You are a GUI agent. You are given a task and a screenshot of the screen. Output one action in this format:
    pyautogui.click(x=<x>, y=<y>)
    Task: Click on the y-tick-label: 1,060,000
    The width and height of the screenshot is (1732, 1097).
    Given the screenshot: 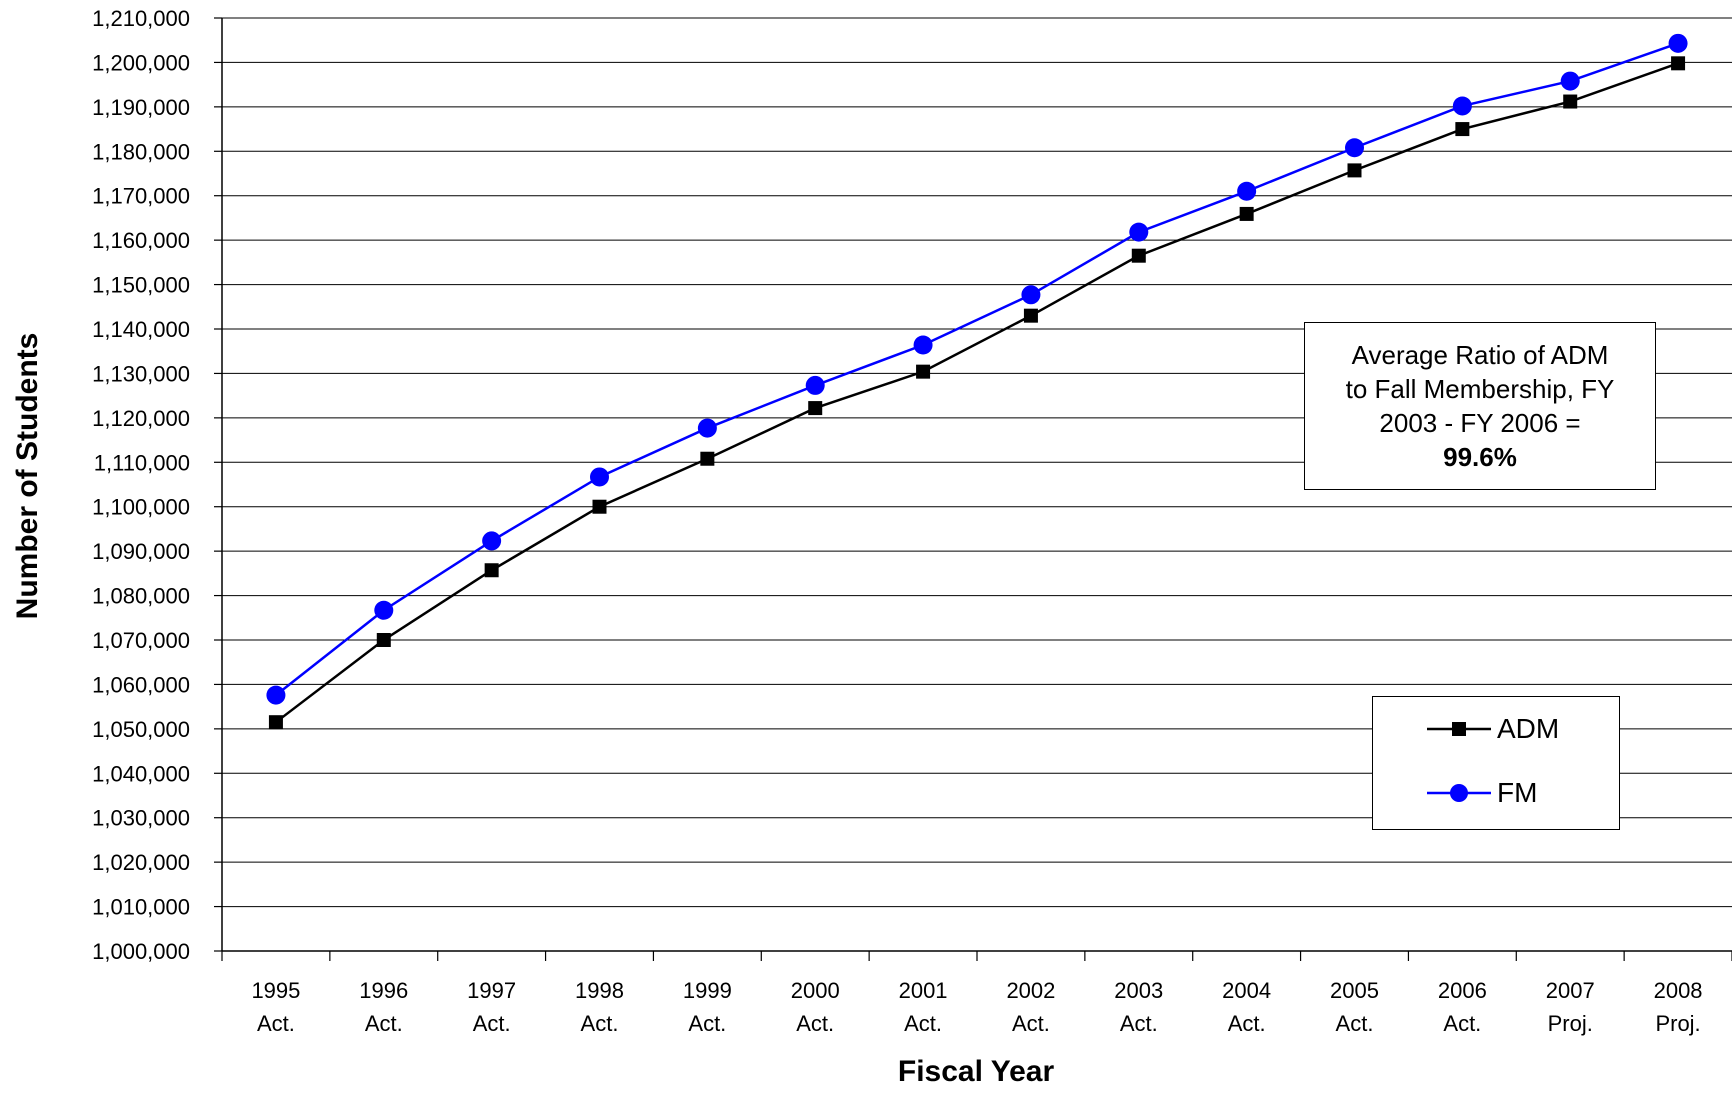 What is the action you would take?
    pyautogui.click(x=141, y=684)
    